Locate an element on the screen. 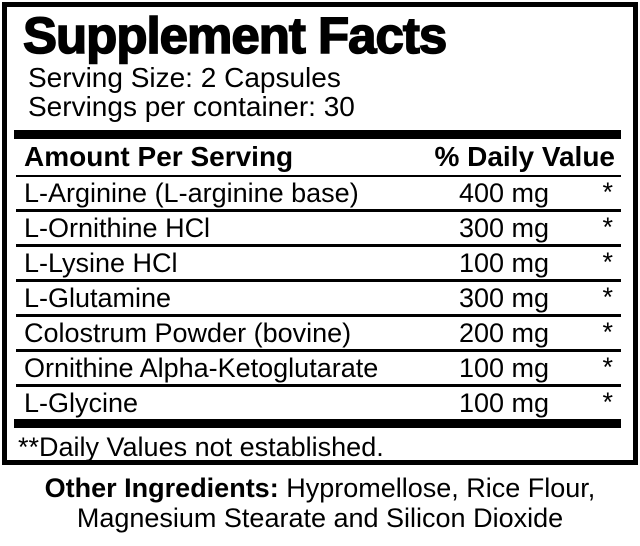 The width and height of the screenshot is (640, 546). ingredient-row: L-Glutamine 300 mg * is located at coordinates (318, 300).